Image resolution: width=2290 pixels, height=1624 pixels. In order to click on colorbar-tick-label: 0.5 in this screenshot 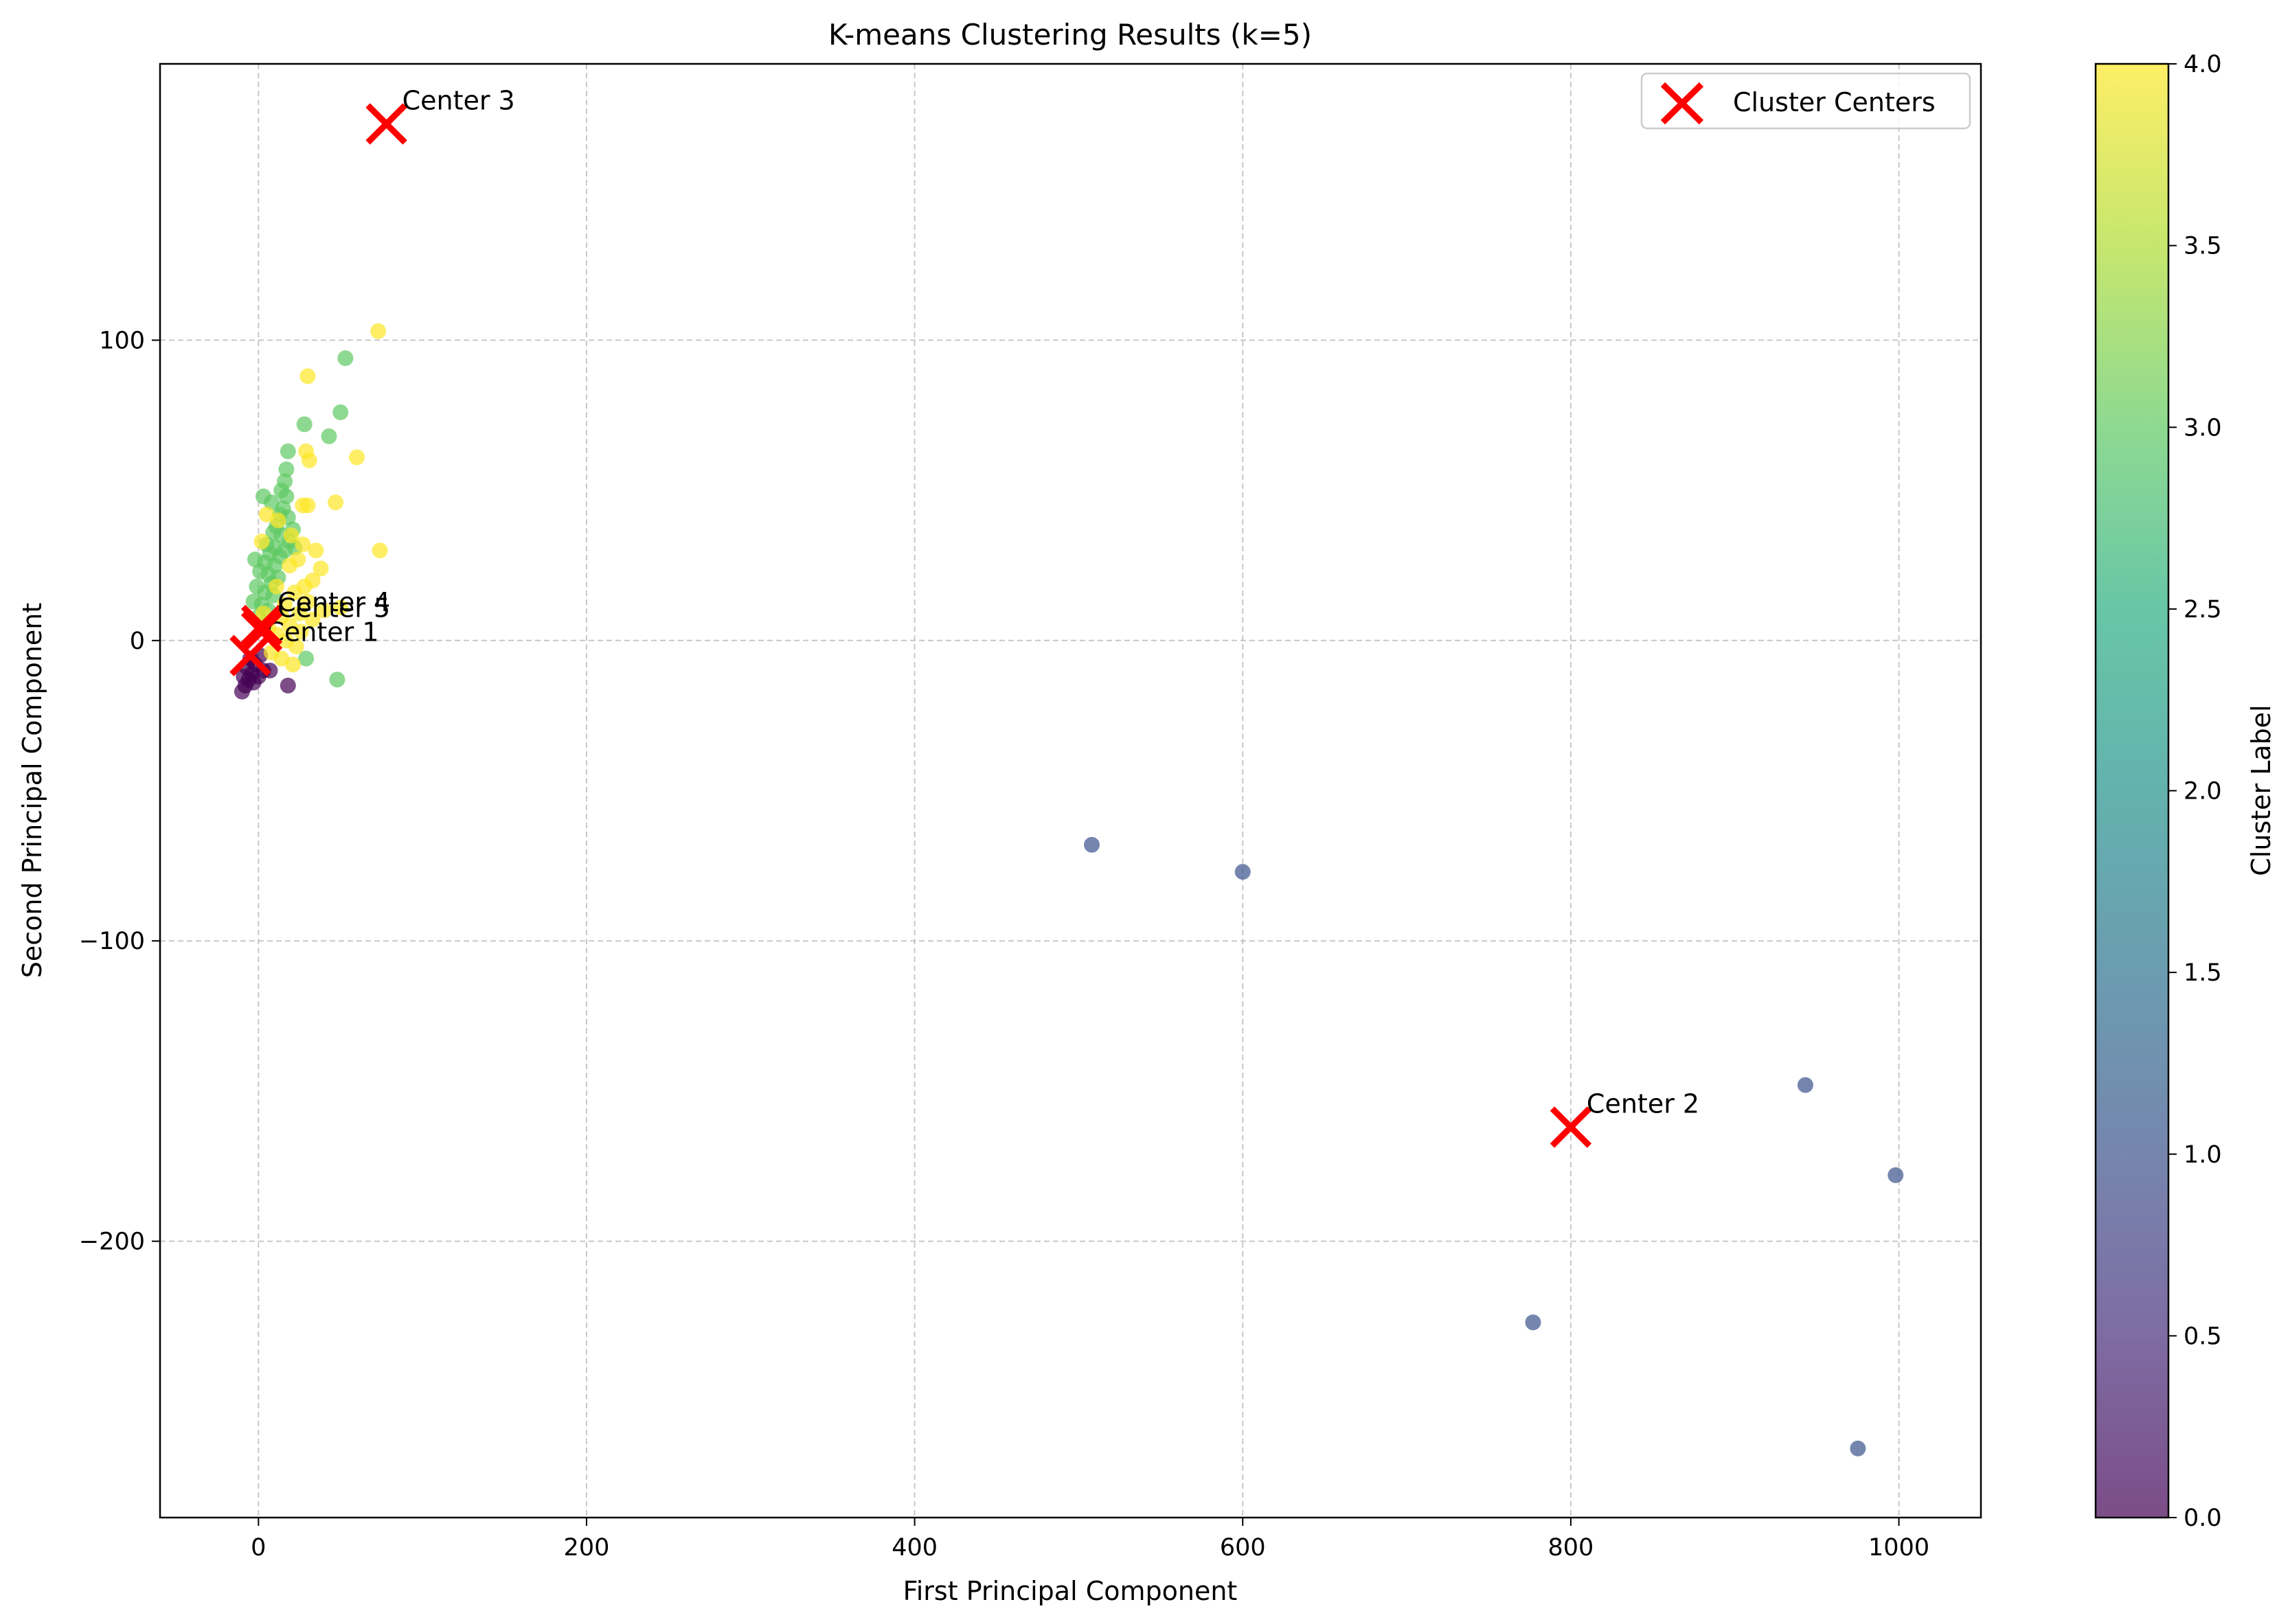, I will do `click(2203, 1336)`.